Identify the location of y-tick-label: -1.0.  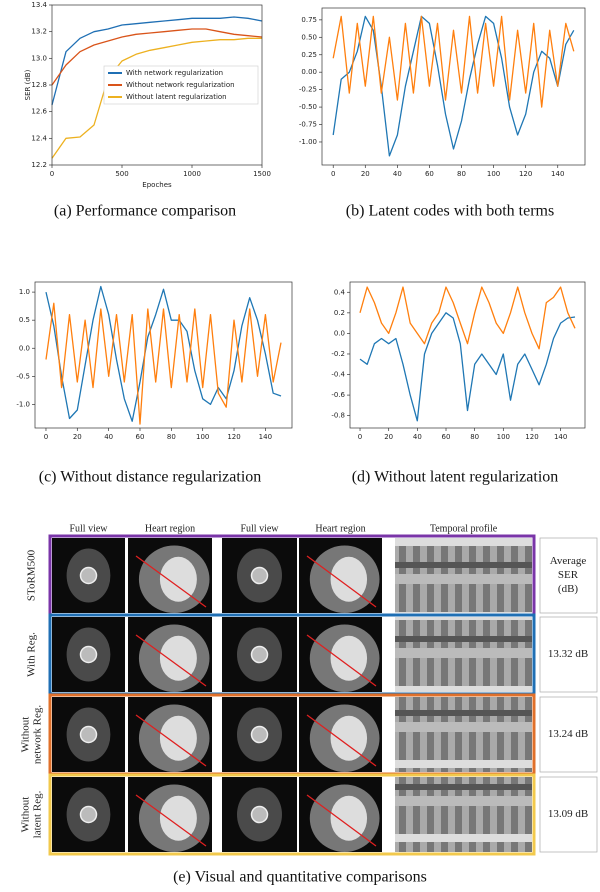
(23, 404).